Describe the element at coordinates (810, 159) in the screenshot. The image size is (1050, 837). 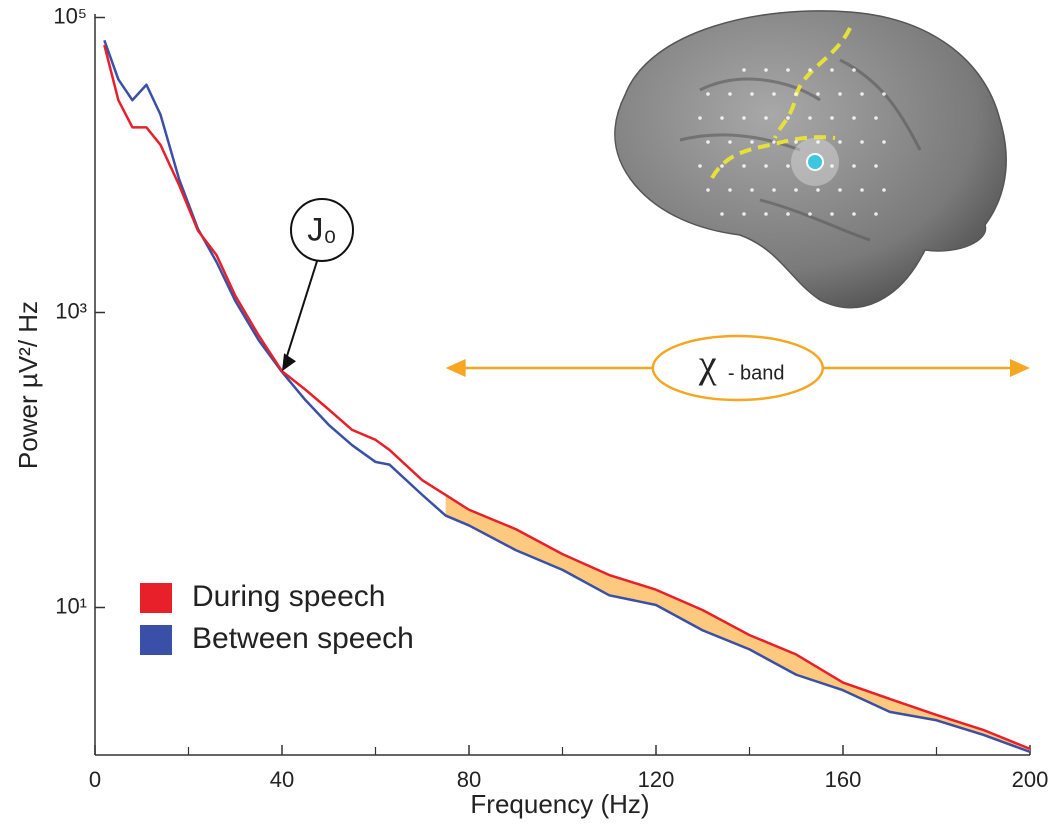
I see `brain-image` at that location.